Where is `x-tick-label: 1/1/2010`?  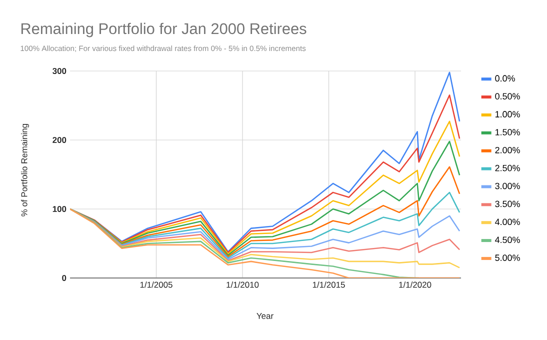
x-tick-label: 1/1/2010 is located at coordinates (242, 285).